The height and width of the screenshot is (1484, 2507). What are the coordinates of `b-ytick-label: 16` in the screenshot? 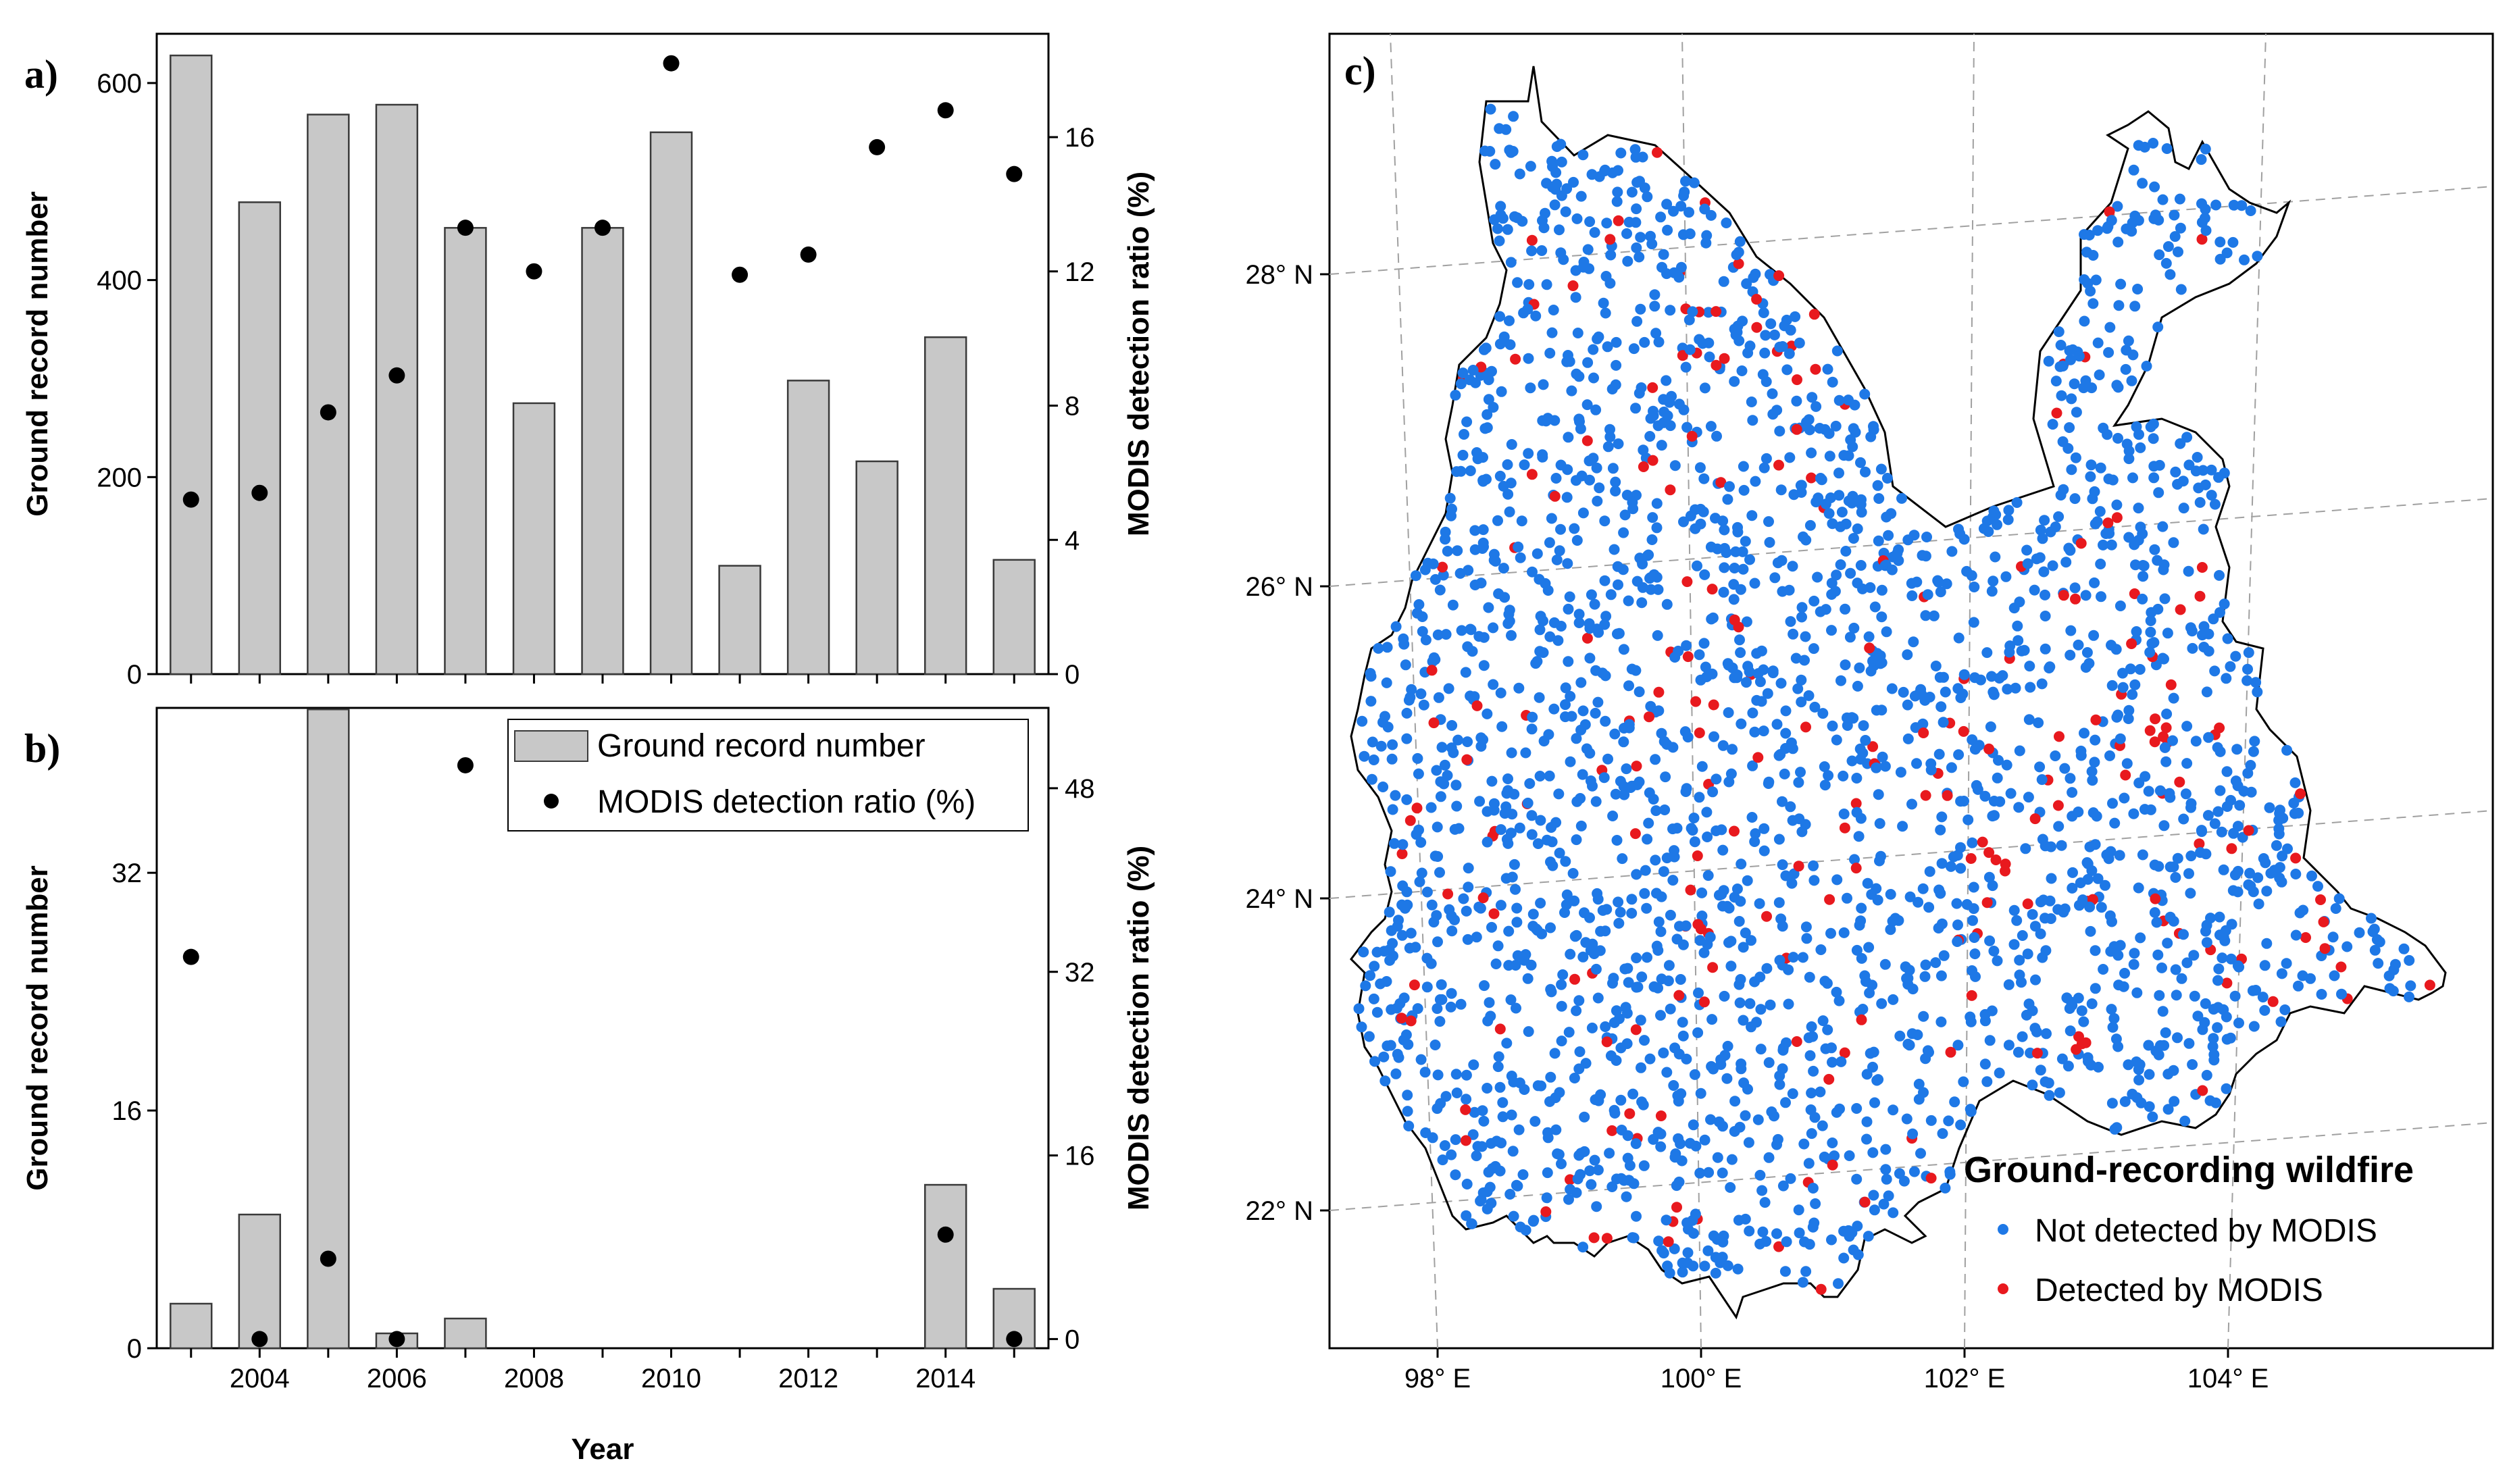 It's located at (127, 1111).